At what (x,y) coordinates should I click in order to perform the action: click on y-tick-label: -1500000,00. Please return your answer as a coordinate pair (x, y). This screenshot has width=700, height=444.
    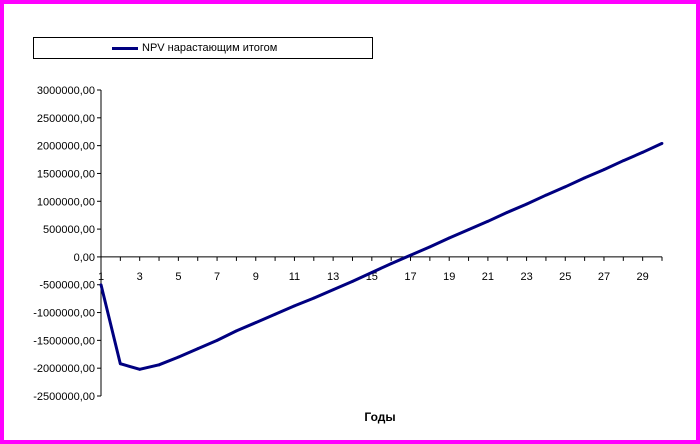
    Looking at the image, I should click on (64, 341).